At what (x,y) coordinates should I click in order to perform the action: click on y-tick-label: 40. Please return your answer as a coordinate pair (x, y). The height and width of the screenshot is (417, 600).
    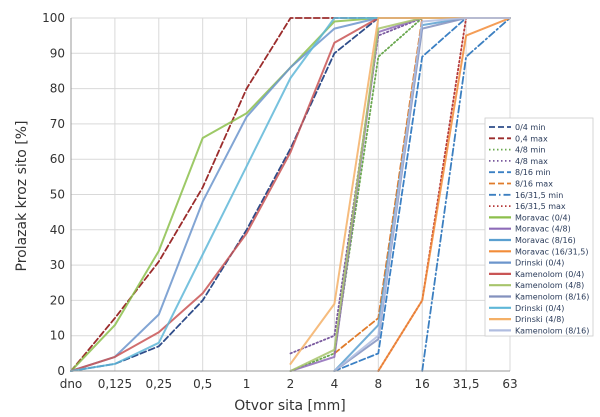
    Looking at the image, I should click on (57, 230).